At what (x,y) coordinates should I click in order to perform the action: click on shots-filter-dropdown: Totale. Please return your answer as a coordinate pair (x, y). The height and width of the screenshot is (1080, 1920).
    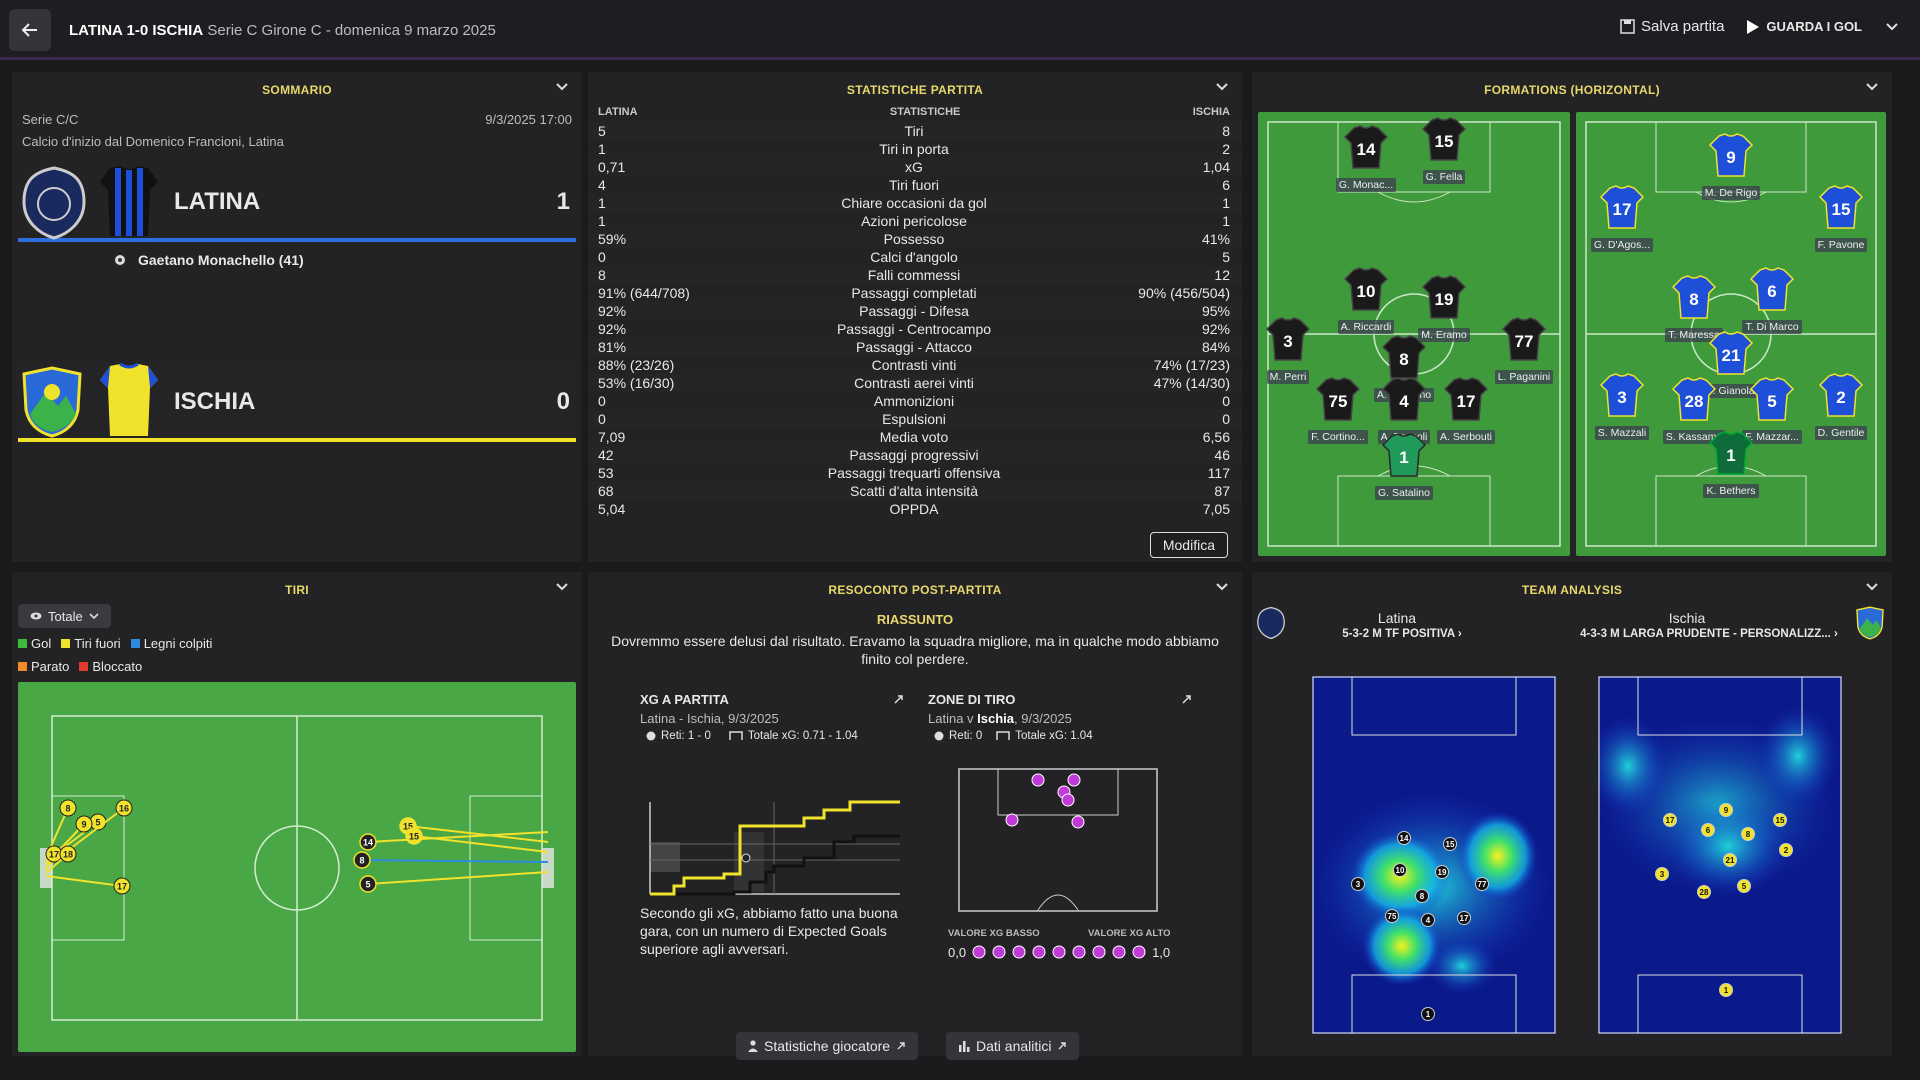
    Looking at the image, I should click on (64, 616).